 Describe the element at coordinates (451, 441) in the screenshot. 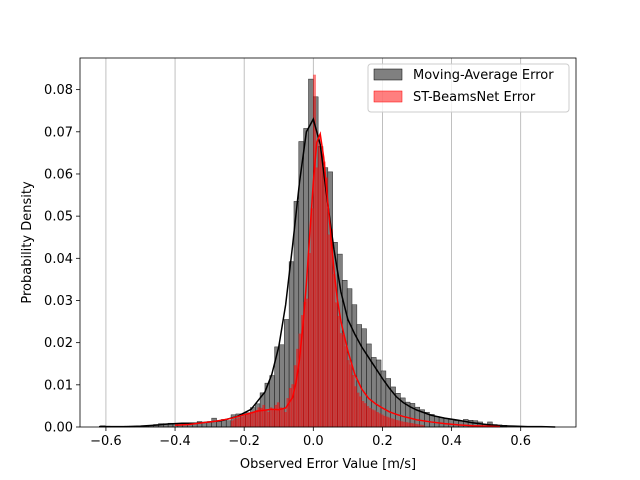

I see `x-tick-label: 0.4` at that location.